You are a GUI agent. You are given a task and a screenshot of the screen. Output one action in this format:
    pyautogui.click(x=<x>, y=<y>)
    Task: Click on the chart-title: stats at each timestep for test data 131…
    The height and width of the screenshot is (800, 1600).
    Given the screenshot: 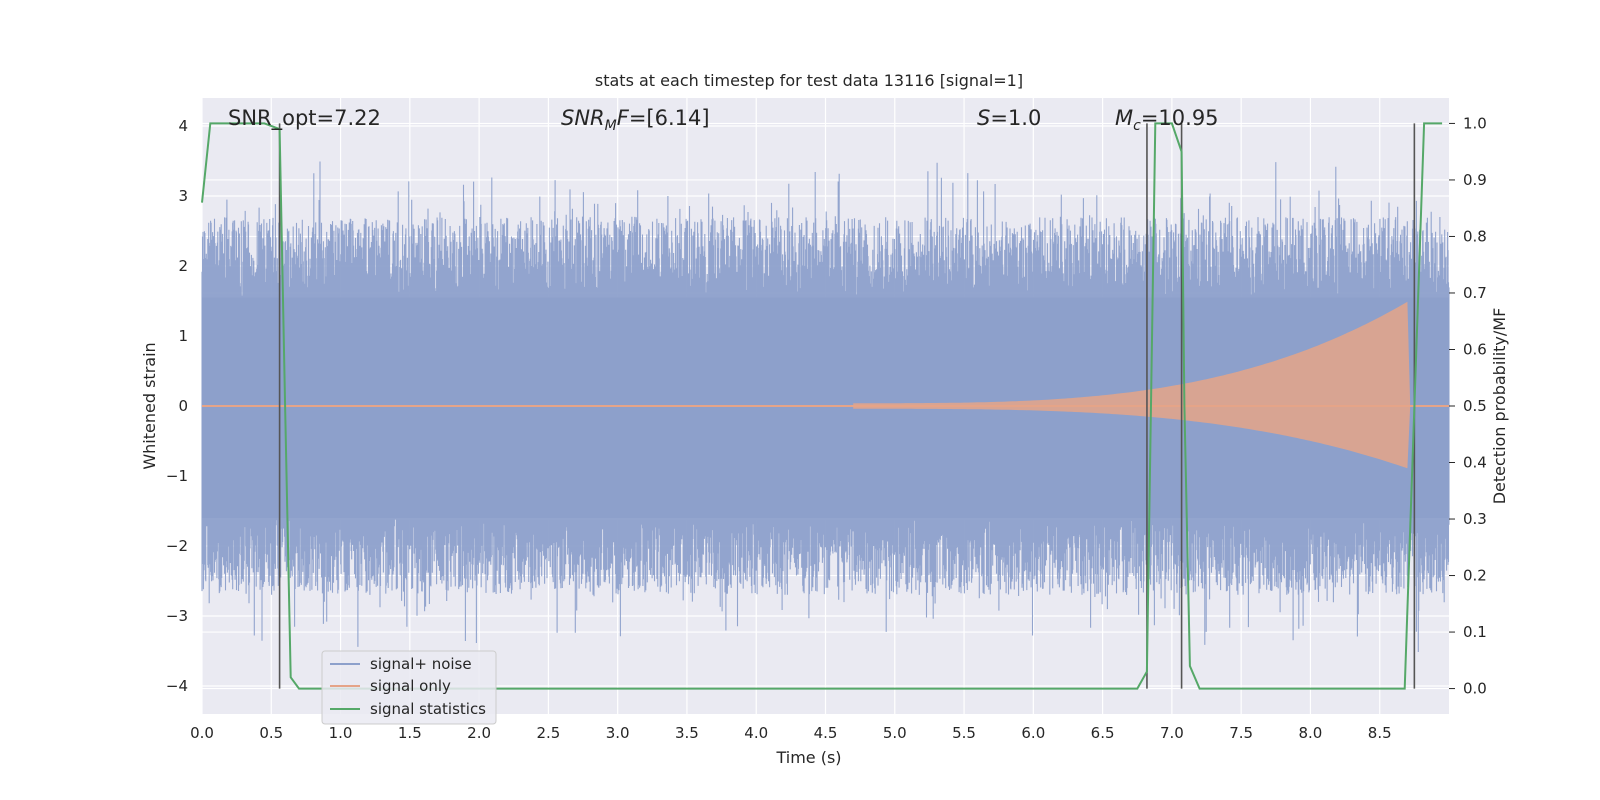 What is the action you would take?
    pyautogui.click(x=809, y=80)
    